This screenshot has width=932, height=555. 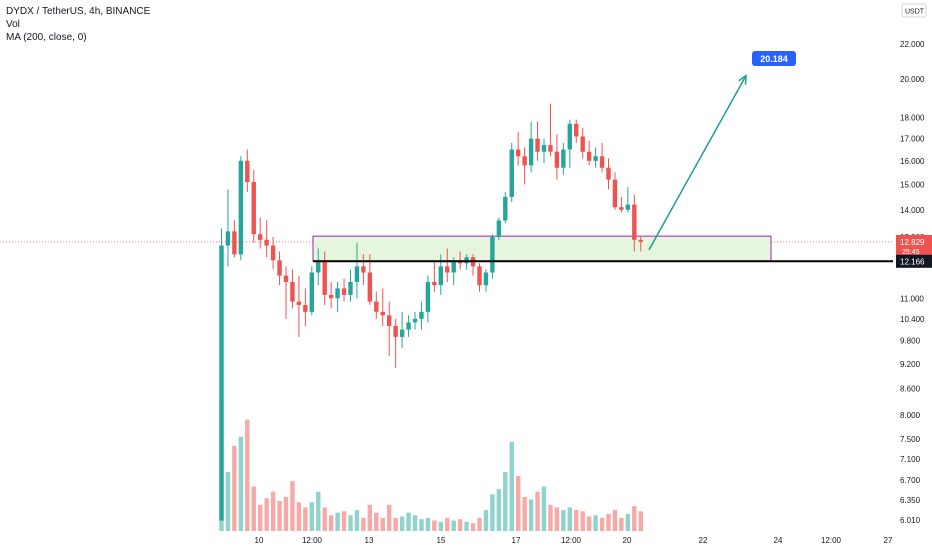 What do you see at coordinates (912, 210) in the screenshot?
I see `price-axis-label: 14.000` at bounding box center [912, 210].